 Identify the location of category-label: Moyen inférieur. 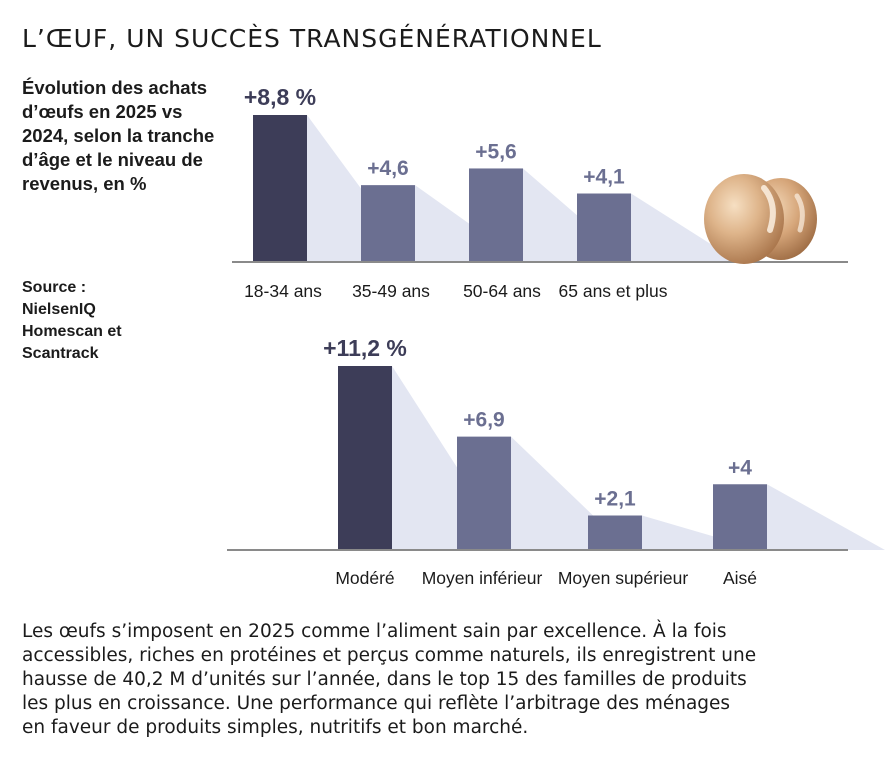
(482, 578).